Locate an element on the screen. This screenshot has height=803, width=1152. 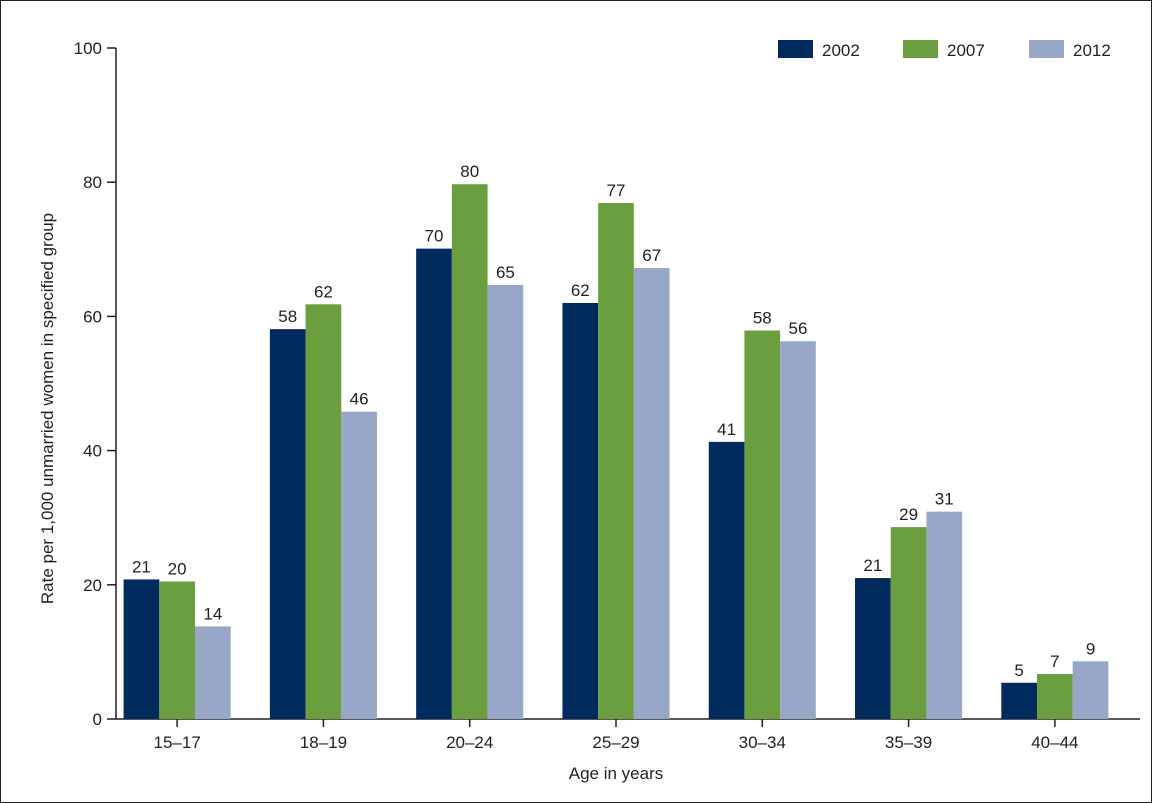
data-label-2002-2: 70 is located at coordinates (434, 236).